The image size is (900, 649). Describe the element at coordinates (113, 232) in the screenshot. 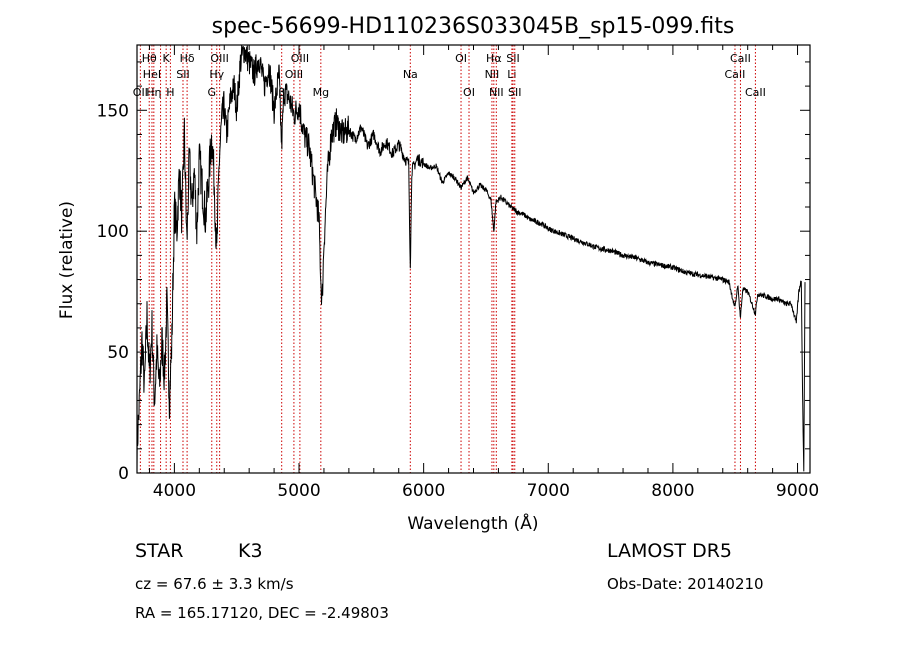

I see `y-tick-label: 100` at that location.